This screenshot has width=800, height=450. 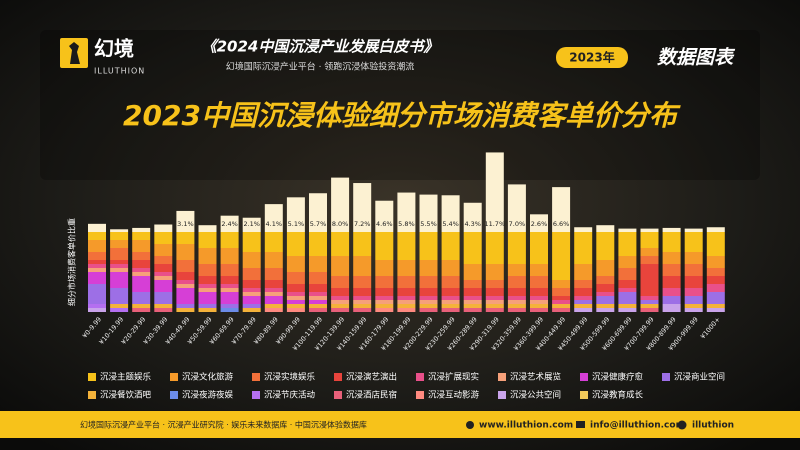 I want to click on legend-label: 沉浸夜游夜娱, so click(x=208, y=395).